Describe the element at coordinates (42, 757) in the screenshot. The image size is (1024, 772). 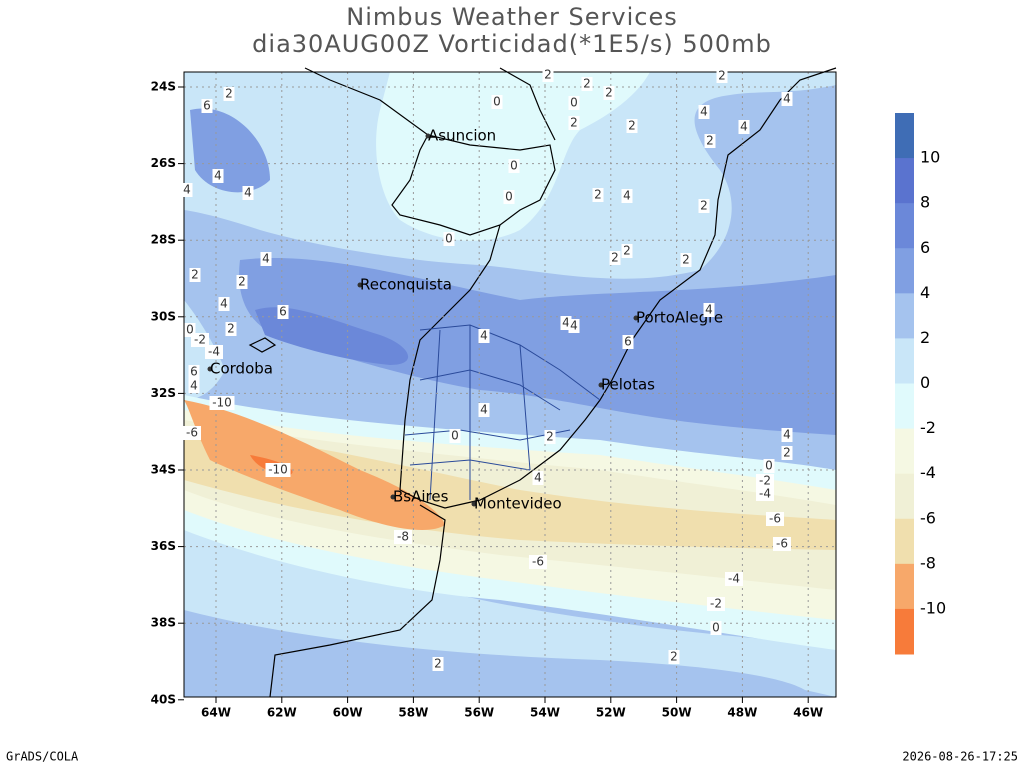
I see `footer-left: GrADS/COLA` at that location.